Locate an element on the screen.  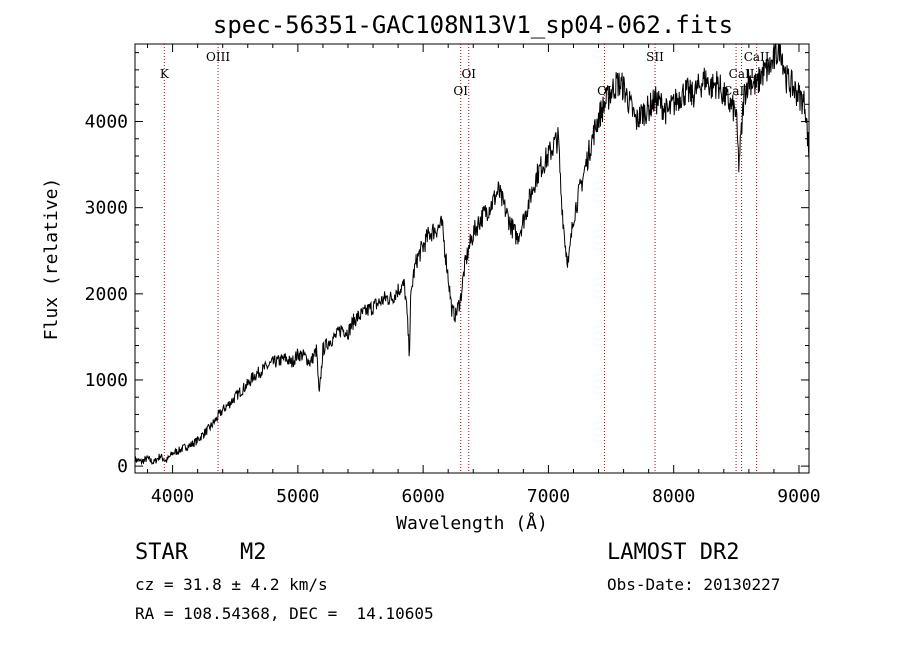
x-tick-label: 8000 is located at coordinates (673, 496).